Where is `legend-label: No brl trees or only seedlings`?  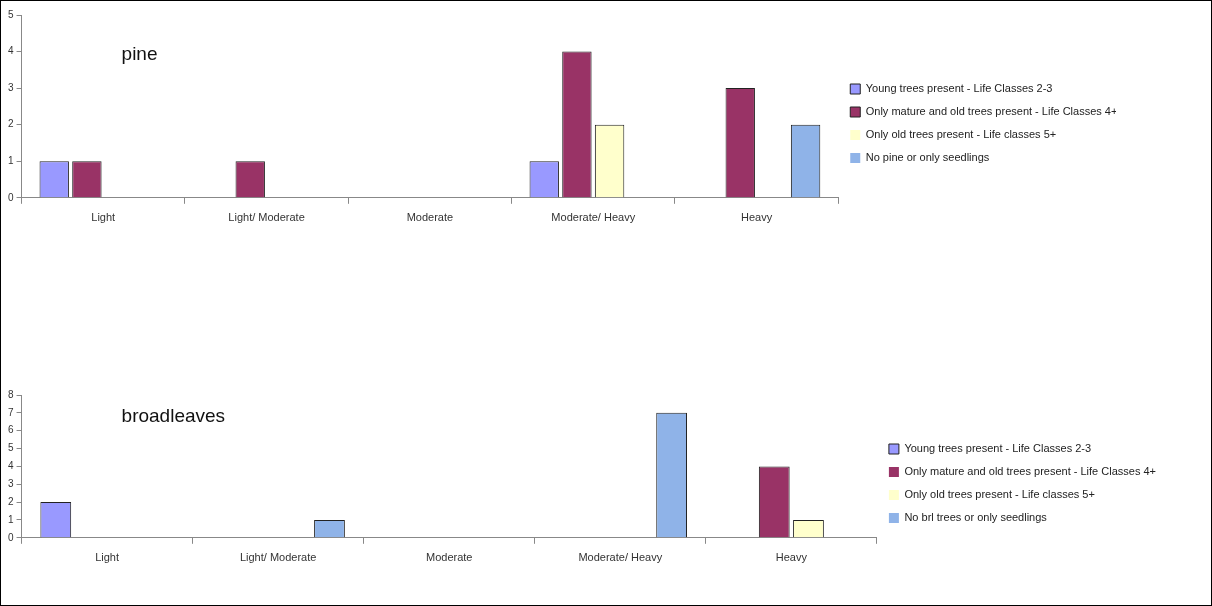
legend-label: No brl trees or only seedlings is located at coordinates (976, 517).